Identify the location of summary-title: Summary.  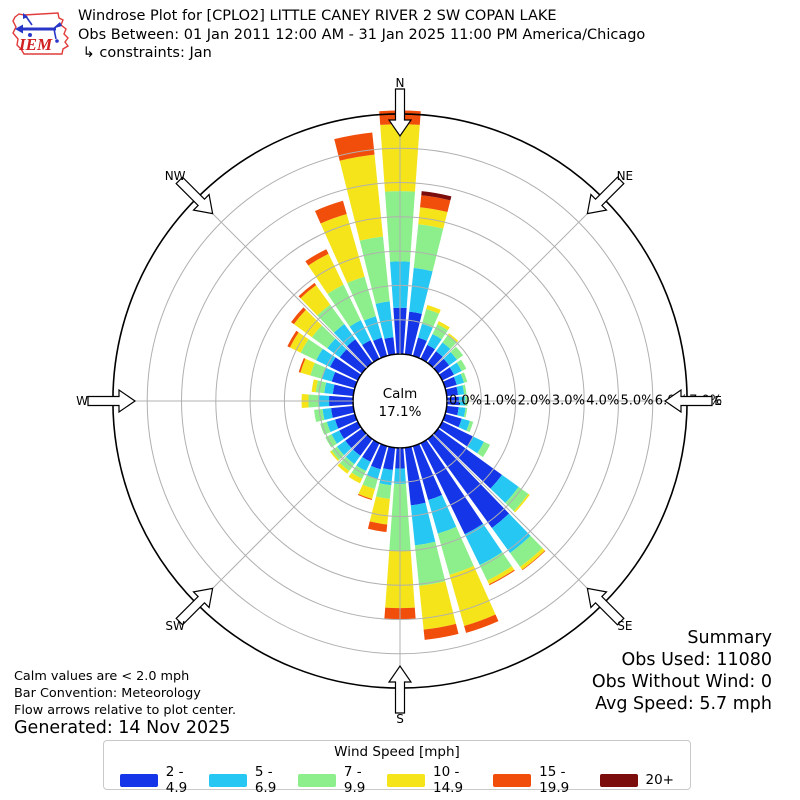
(729, 638).